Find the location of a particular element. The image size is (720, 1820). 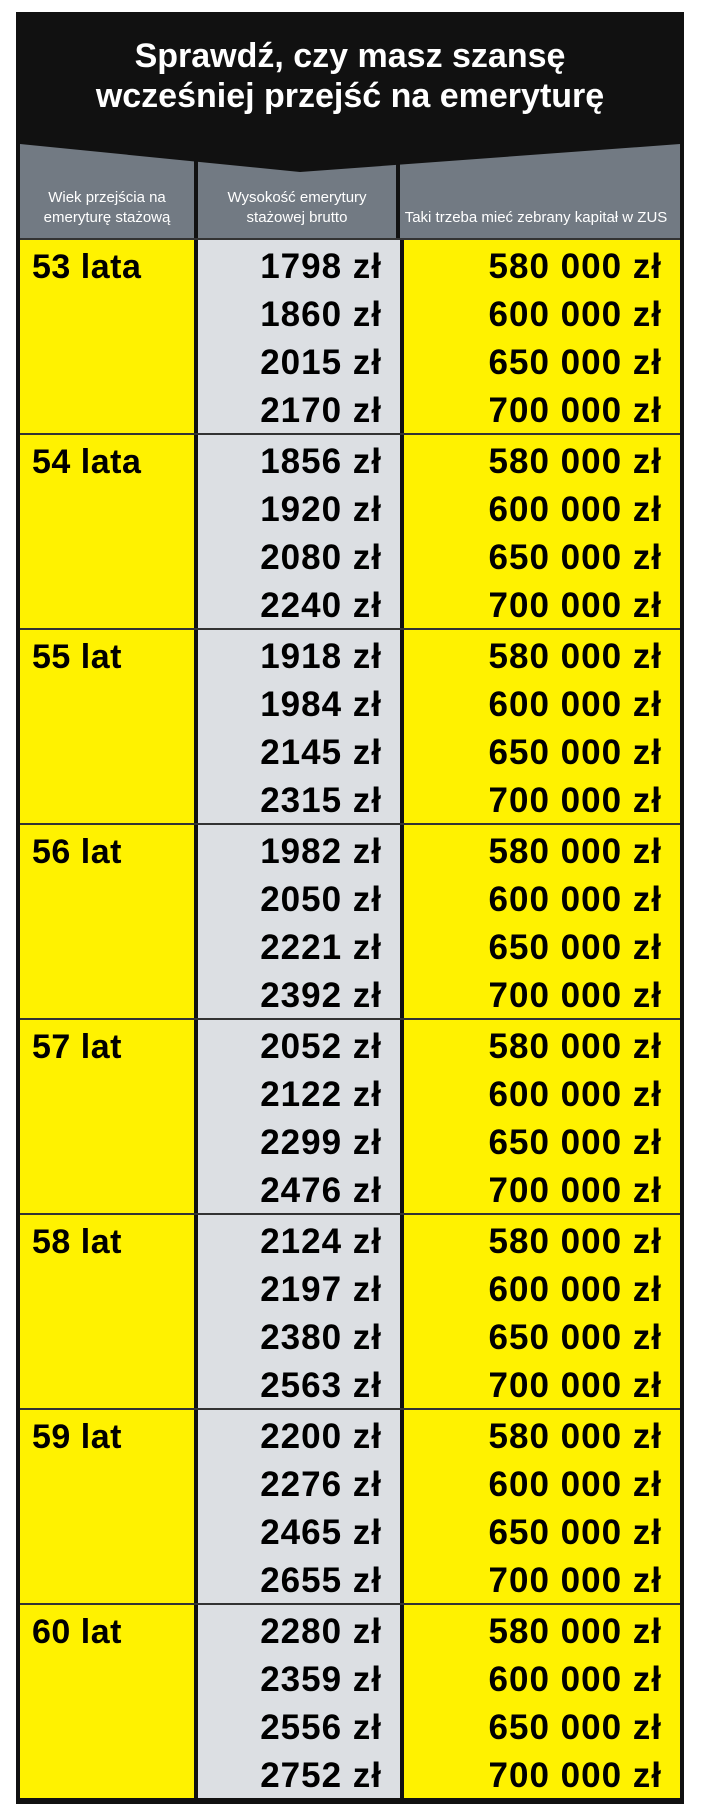

pension-amount: 1984 zł is located at coordinates (321, 704).